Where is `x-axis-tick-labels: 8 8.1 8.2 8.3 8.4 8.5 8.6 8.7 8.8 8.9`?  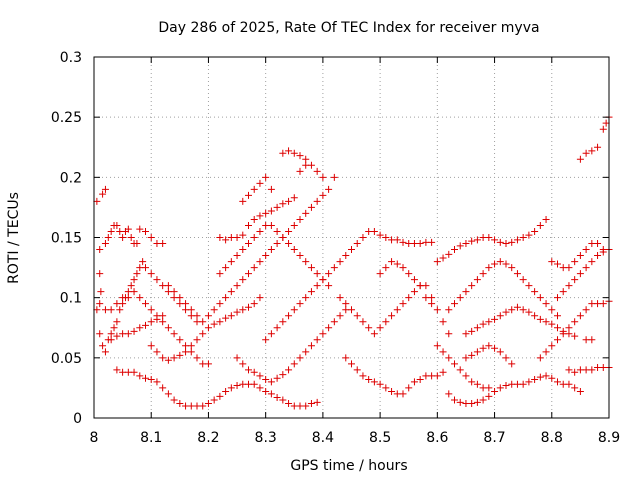 x-axis-tick-labels: 8 8.1 8.2 8.3 8.4 8.5 8.6 8.7 8.8 8.9 is located at coordinates (355, 438).